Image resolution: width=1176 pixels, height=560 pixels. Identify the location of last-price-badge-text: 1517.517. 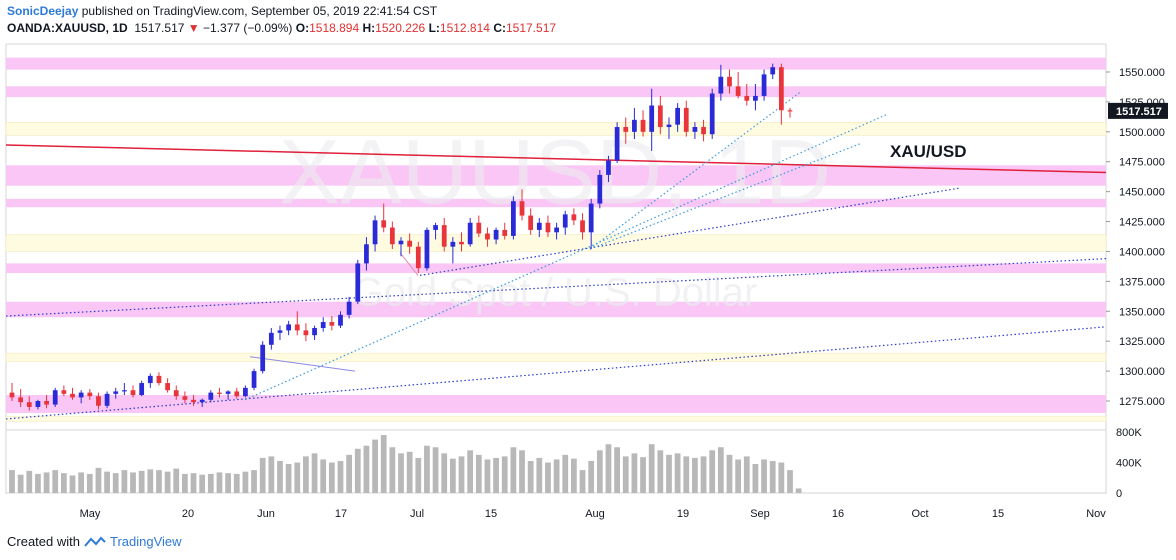
(1139, 112).